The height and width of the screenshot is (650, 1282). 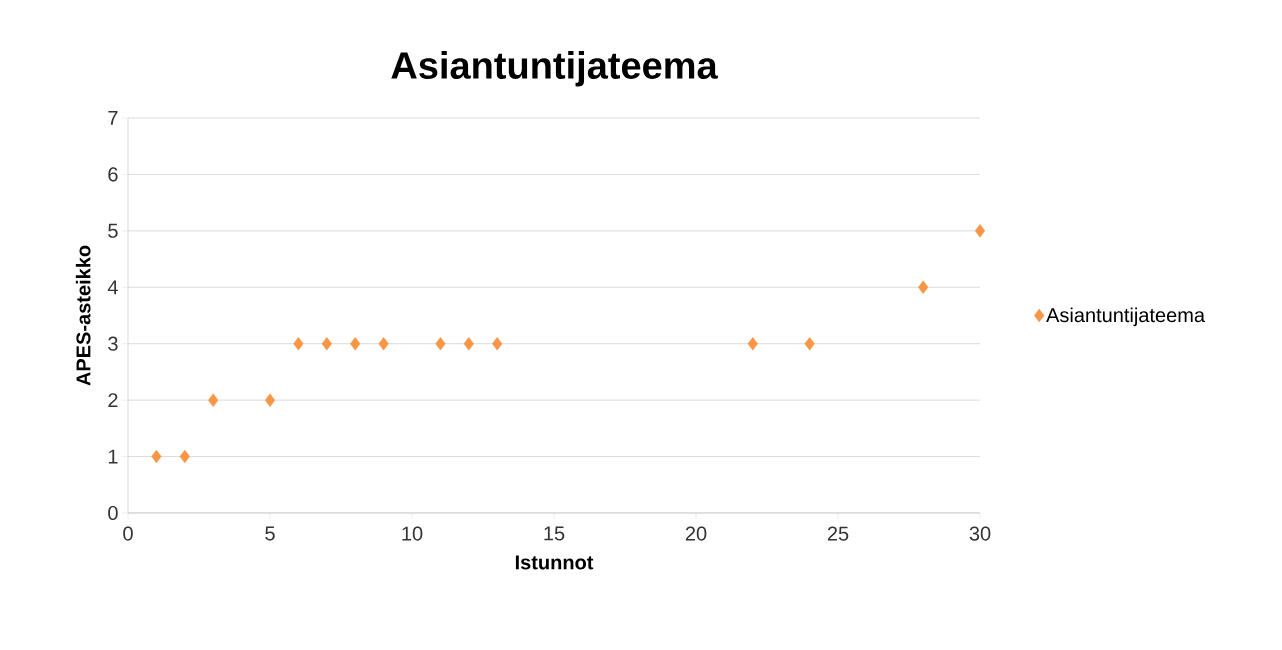 What do you see at coordinates (83, 315) in the screenshot?
I see `y-axis-title: APES-asteikko` at bounding box center [83, 315].